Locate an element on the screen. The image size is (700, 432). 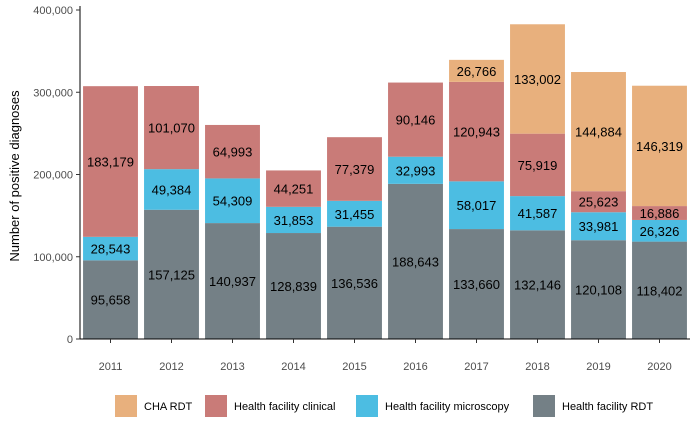
legend-label: Health facility RDT is located at coordinates (607, 407).